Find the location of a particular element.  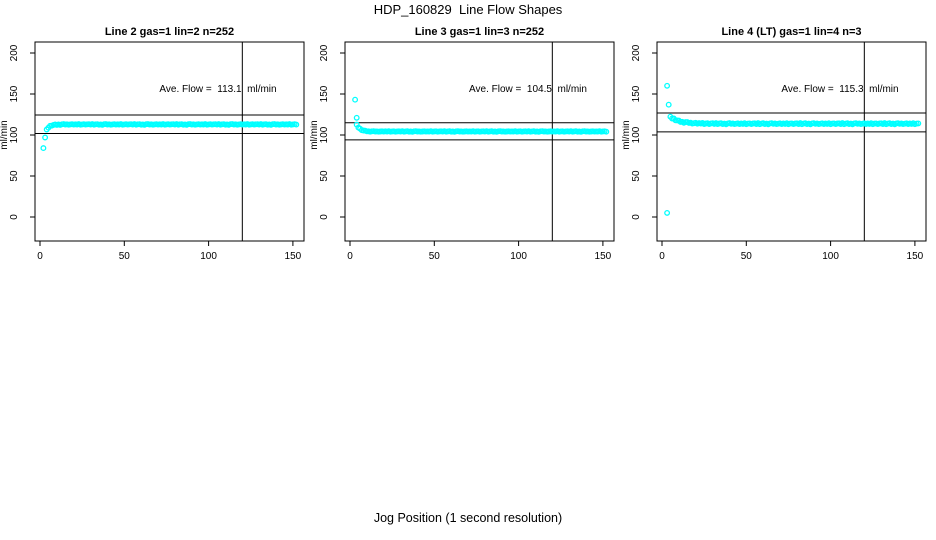

panel-title: Line 3 gas=1 lin=3 n=252 is located at coordinates (479, 32).